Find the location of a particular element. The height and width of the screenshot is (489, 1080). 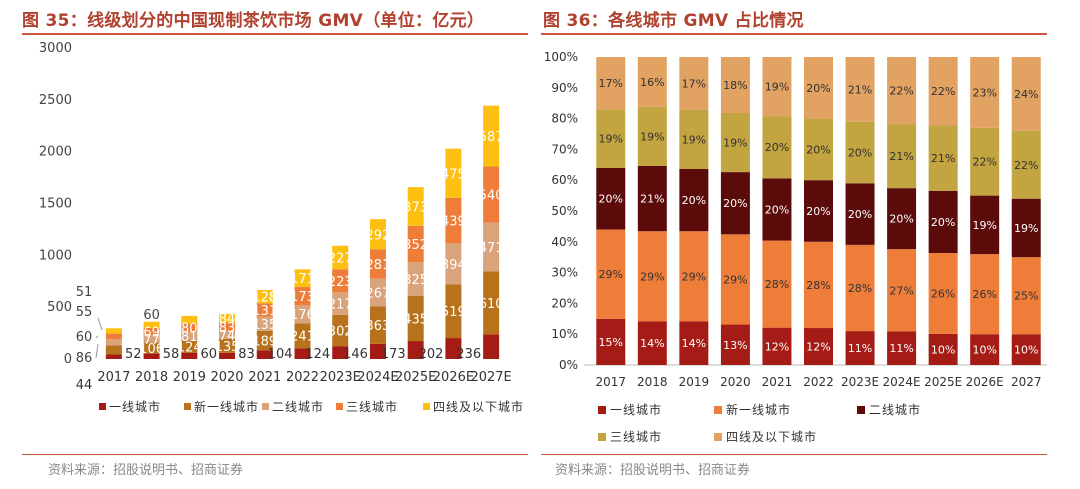

bar-value-label: 14% is located at coordinates (694, 343).